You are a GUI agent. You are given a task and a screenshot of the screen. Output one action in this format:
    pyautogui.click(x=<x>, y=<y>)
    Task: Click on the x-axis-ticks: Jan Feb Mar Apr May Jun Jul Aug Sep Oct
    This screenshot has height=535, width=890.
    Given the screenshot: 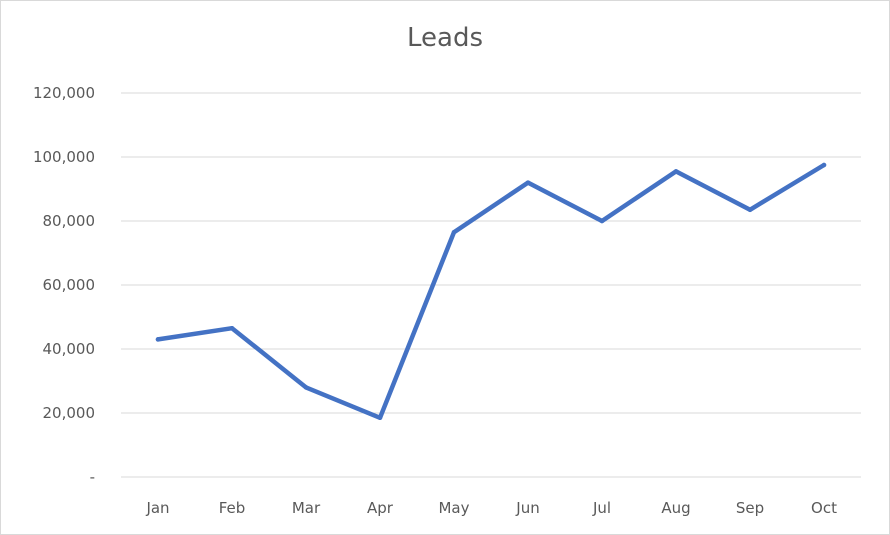 What is the action you would take?
    pyautogui.click(x=491, y=508)
    